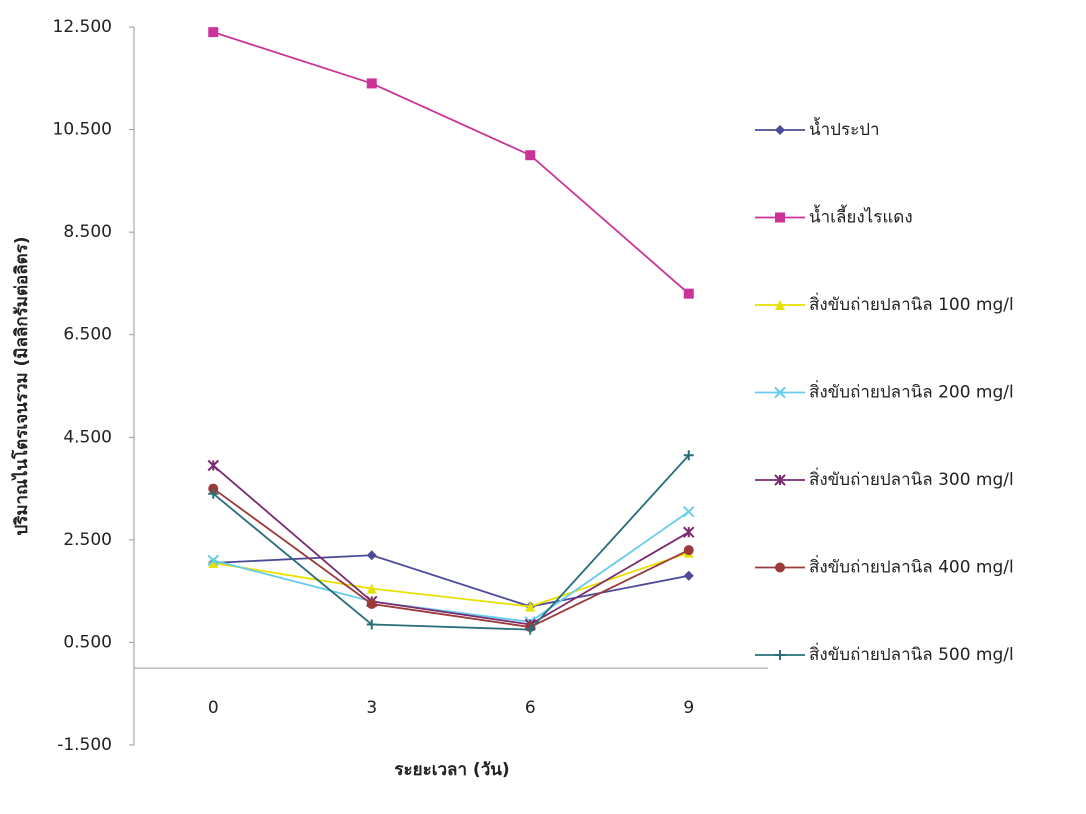 Image resolution: width=1086 pixels, height=814 pixels. What do you see at coordinates (844, 128) in the screenshot?
I see `legend-label: น้ำประปา` at bounding box center [844, 128].